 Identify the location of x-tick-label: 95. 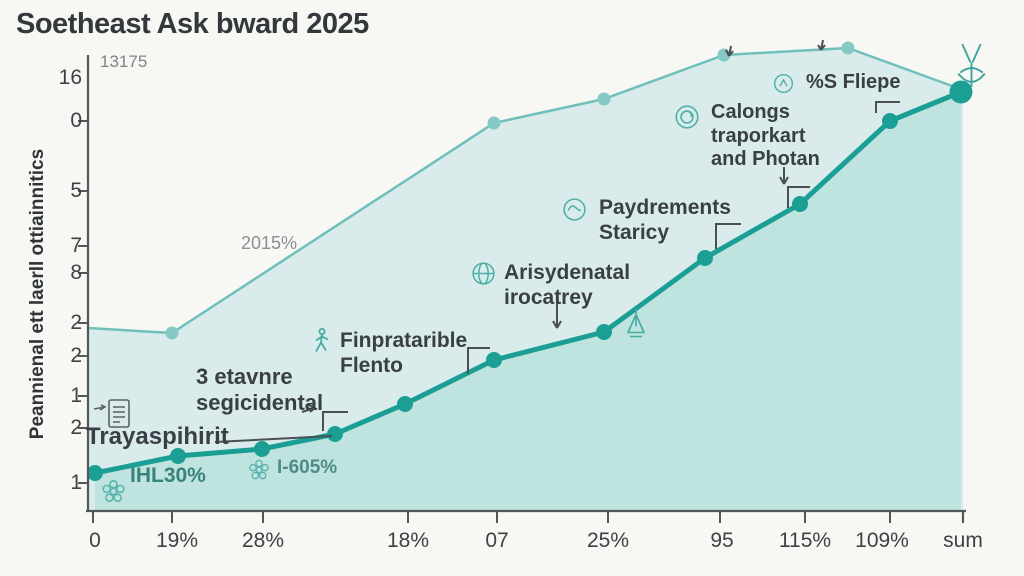
(722, 540).